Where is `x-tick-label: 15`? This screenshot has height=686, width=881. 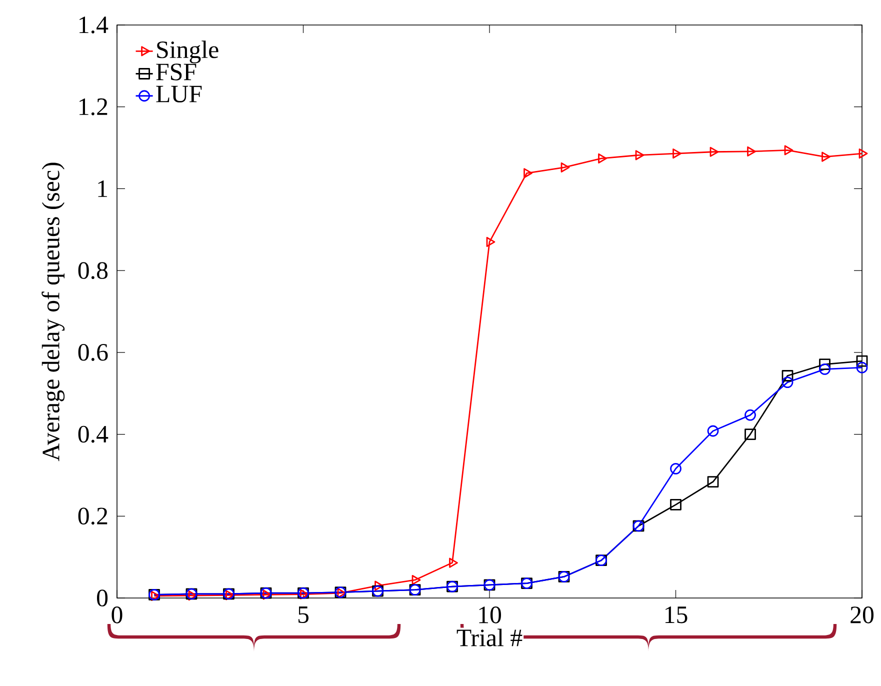
x-tick-label: 15 is located at coordinates (676, 615).